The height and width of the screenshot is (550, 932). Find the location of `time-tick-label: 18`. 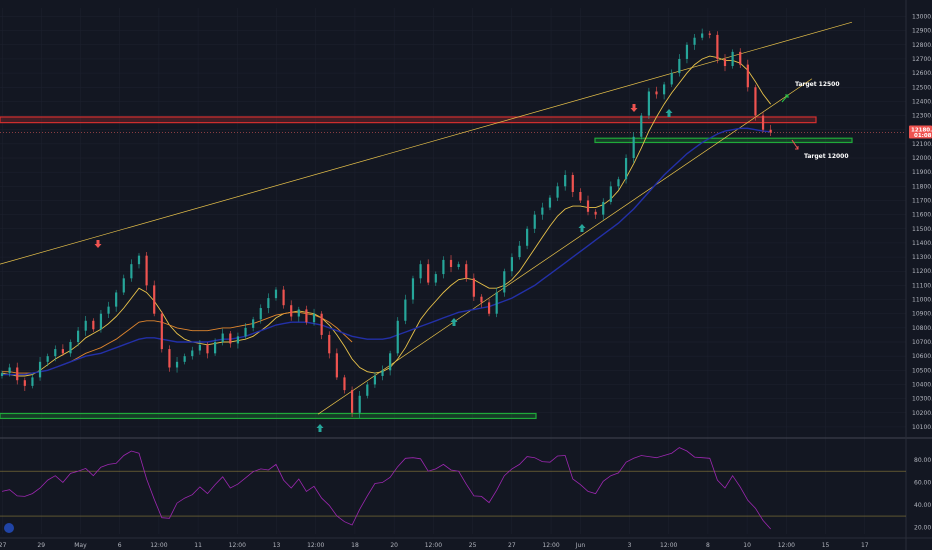

time-tick-label: 18 is located at coordinates (355, 545).